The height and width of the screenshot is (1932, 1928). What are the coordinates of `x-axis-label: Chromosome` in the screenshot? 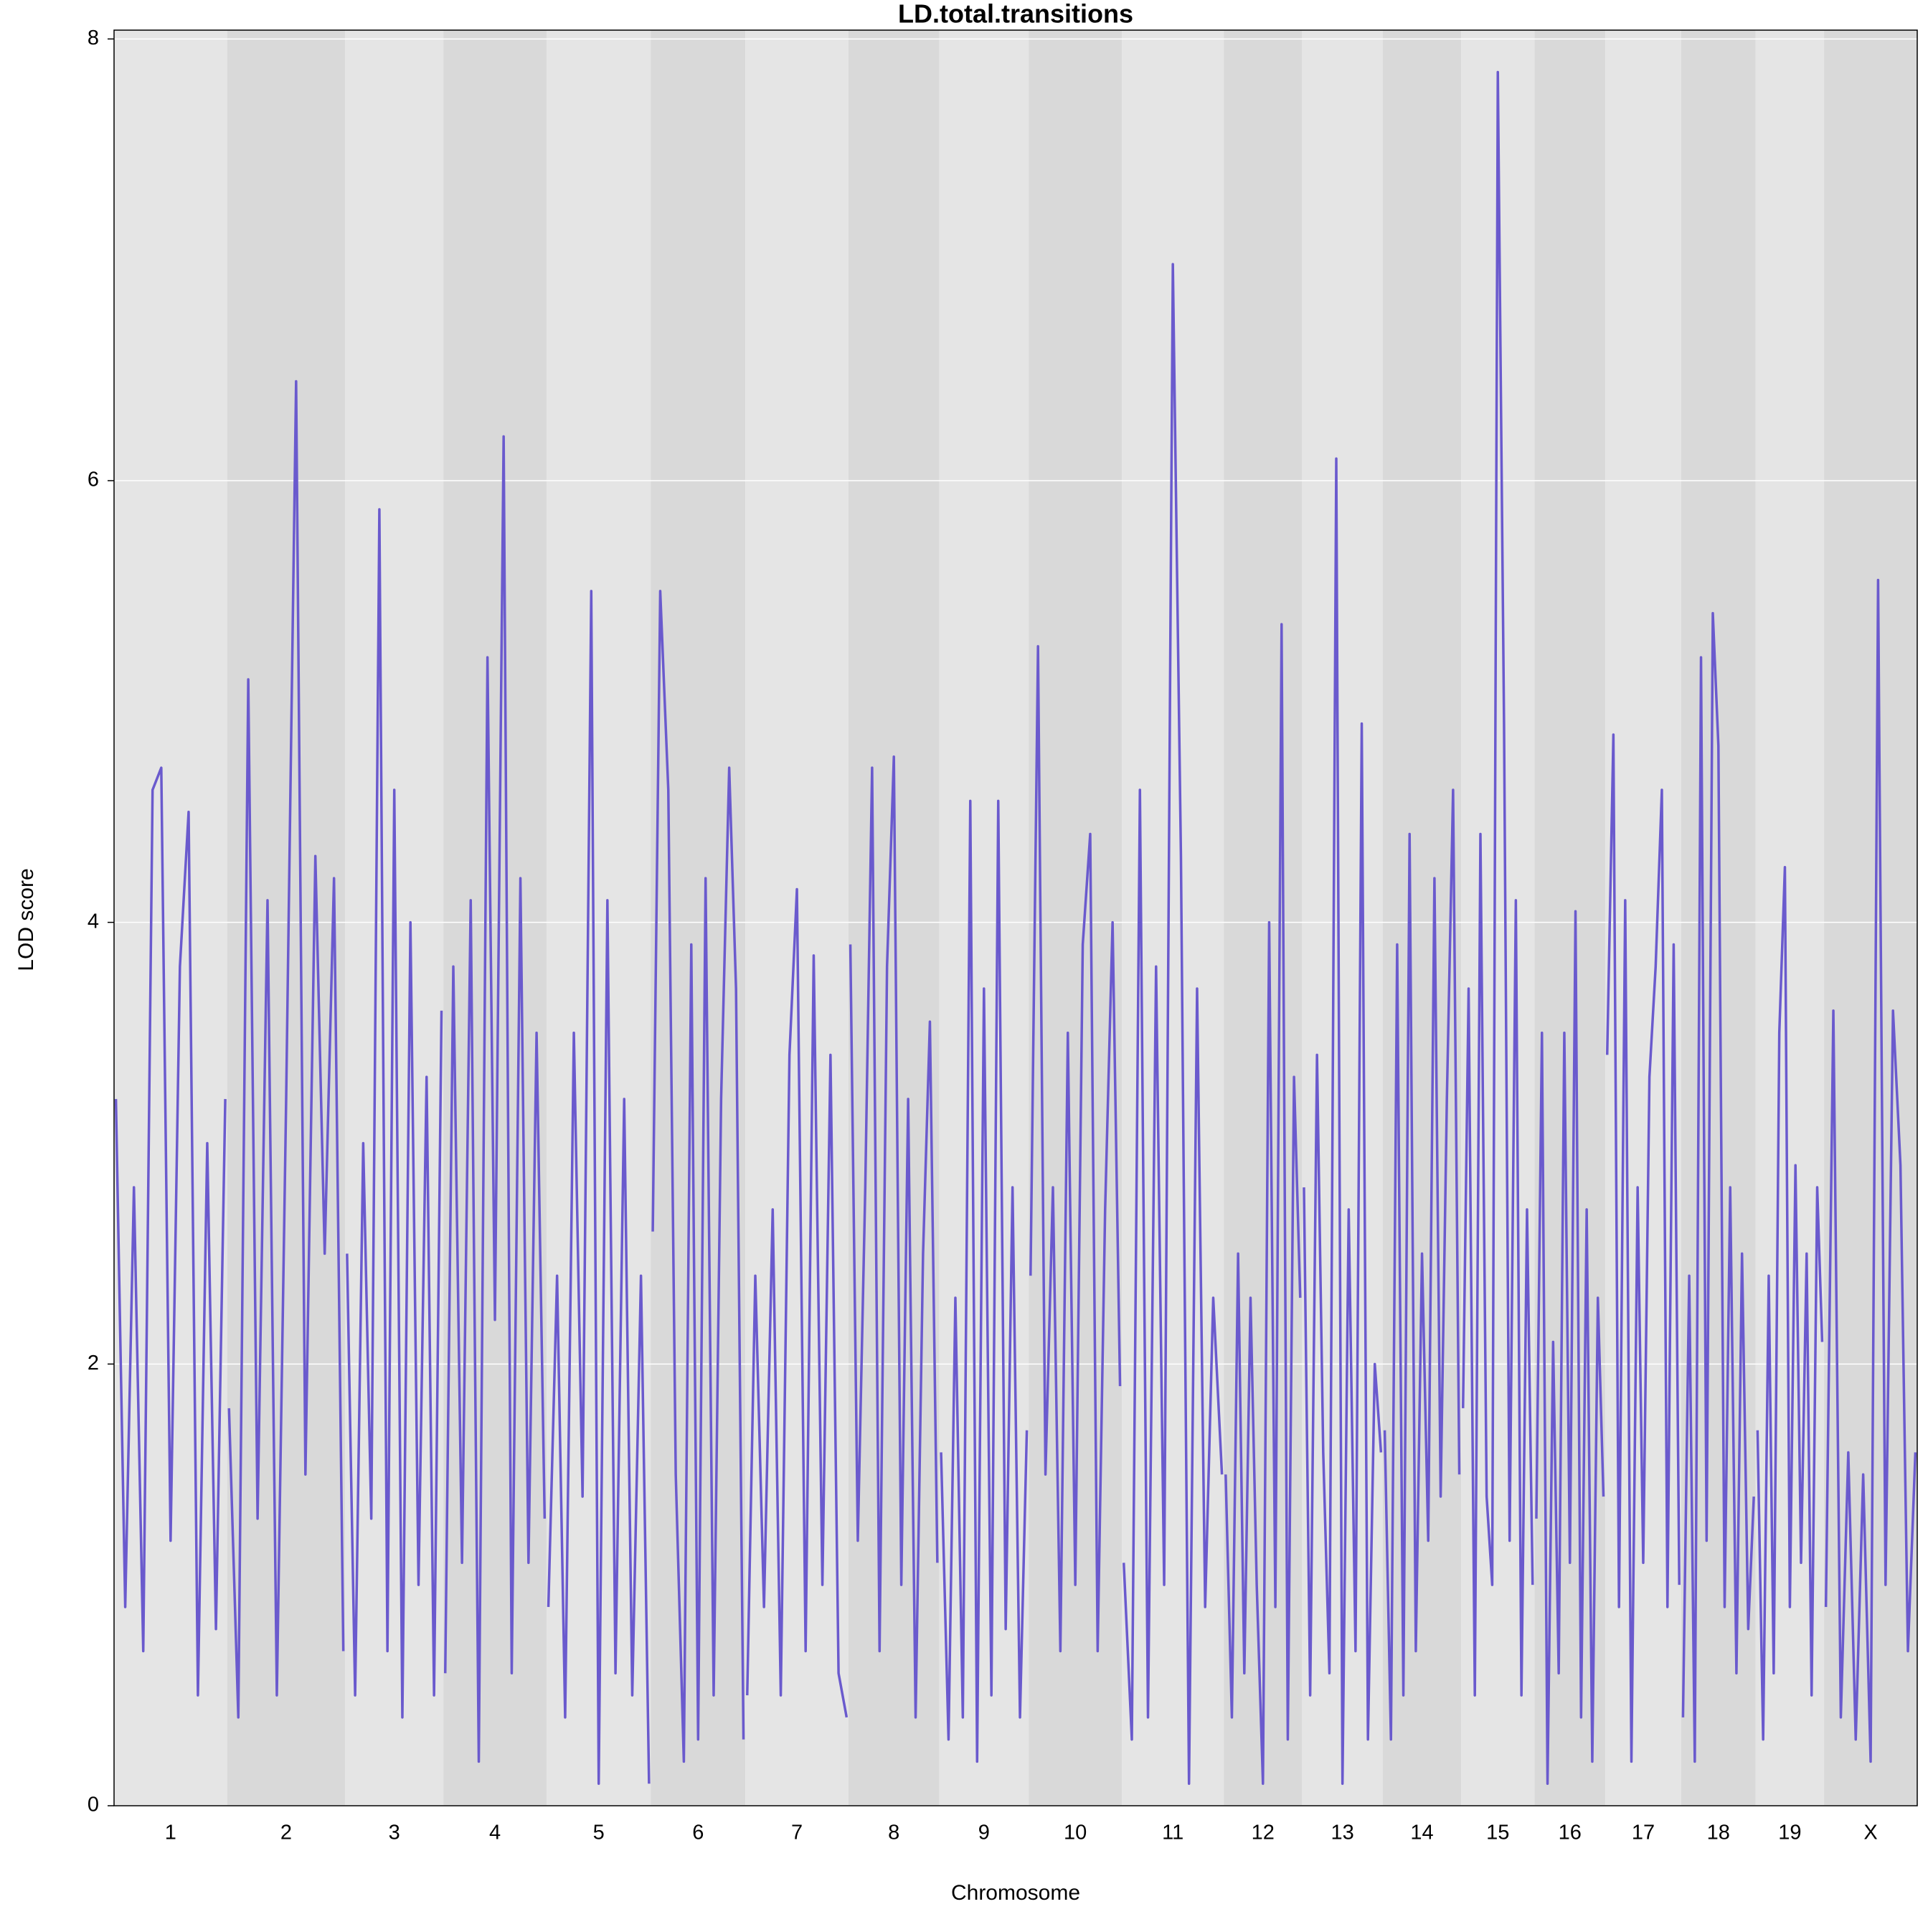 It's located at (1015, 1893).